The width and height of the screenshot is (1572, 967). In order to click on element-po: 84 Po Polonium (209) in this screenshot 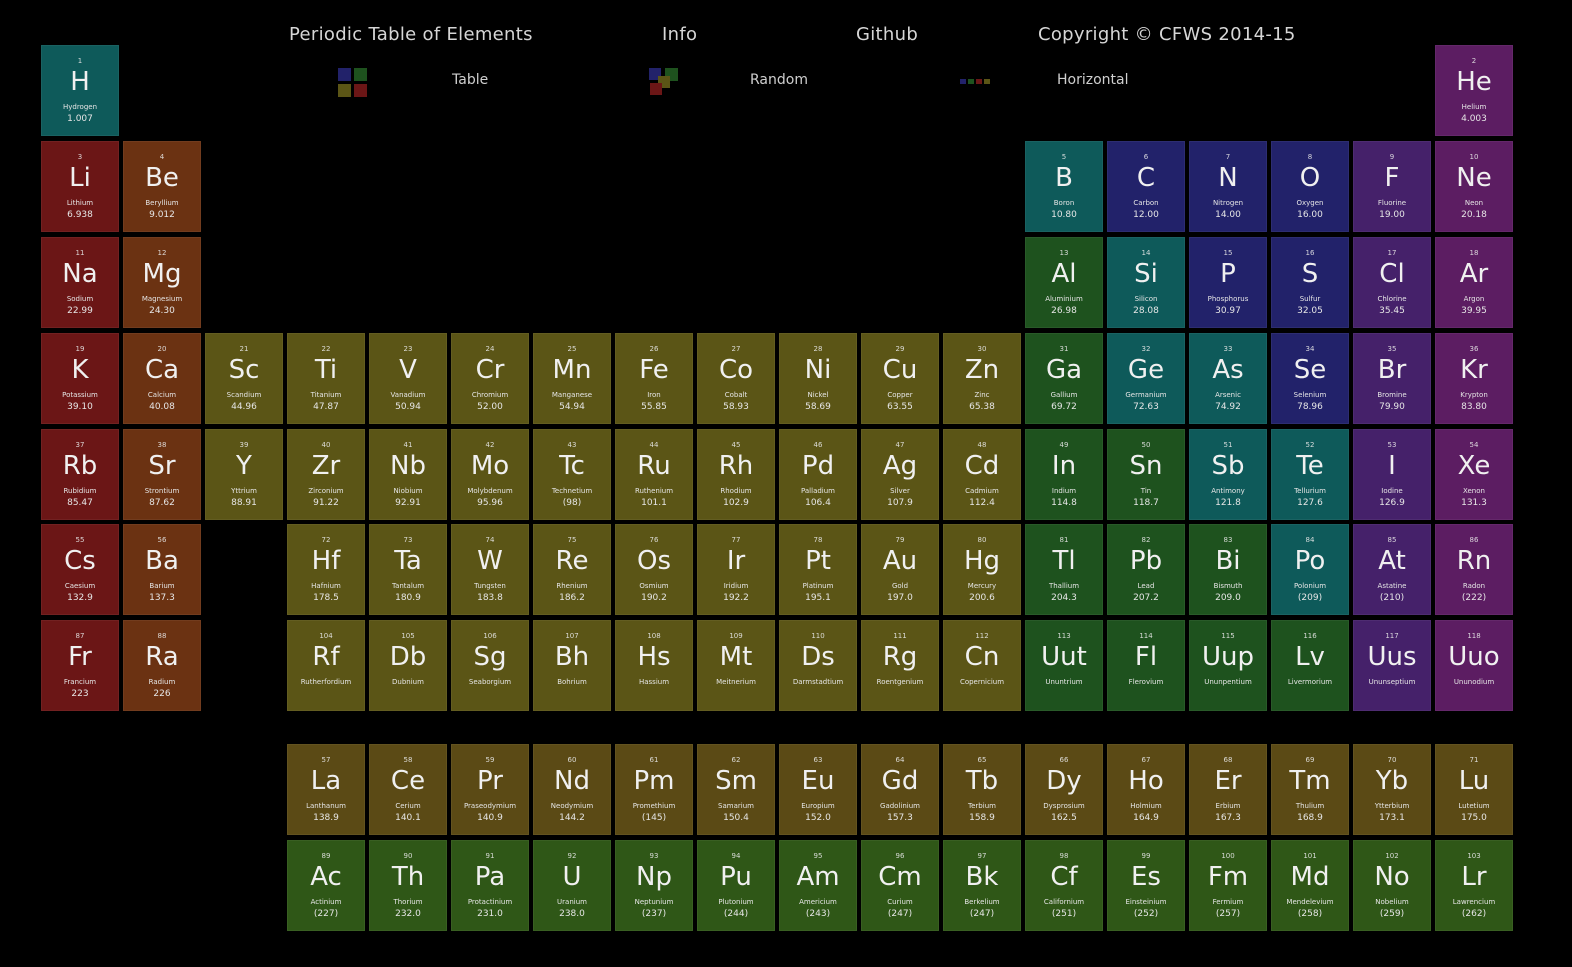, I will do `click(1310, 569)`.